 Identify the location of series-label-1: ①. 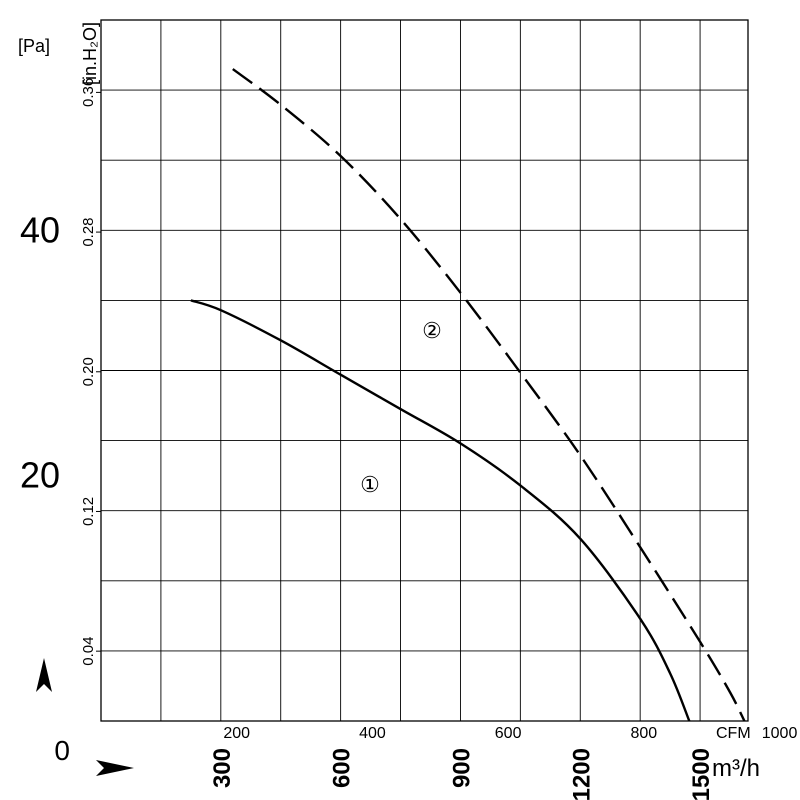
(370, 485).